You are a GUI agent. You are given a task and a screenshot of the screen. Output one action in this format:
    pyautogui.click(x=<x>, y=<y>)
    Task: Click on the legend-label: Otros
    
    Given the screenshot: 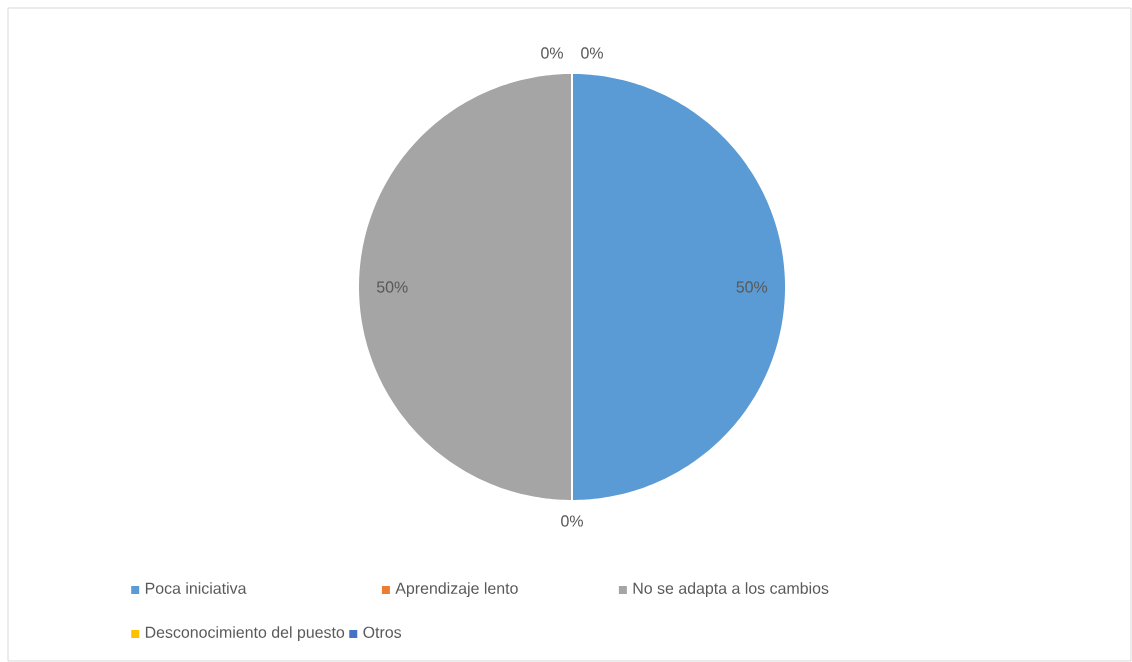 What is the action you would take?
    pyautogui.click(x=382, y=632)
    